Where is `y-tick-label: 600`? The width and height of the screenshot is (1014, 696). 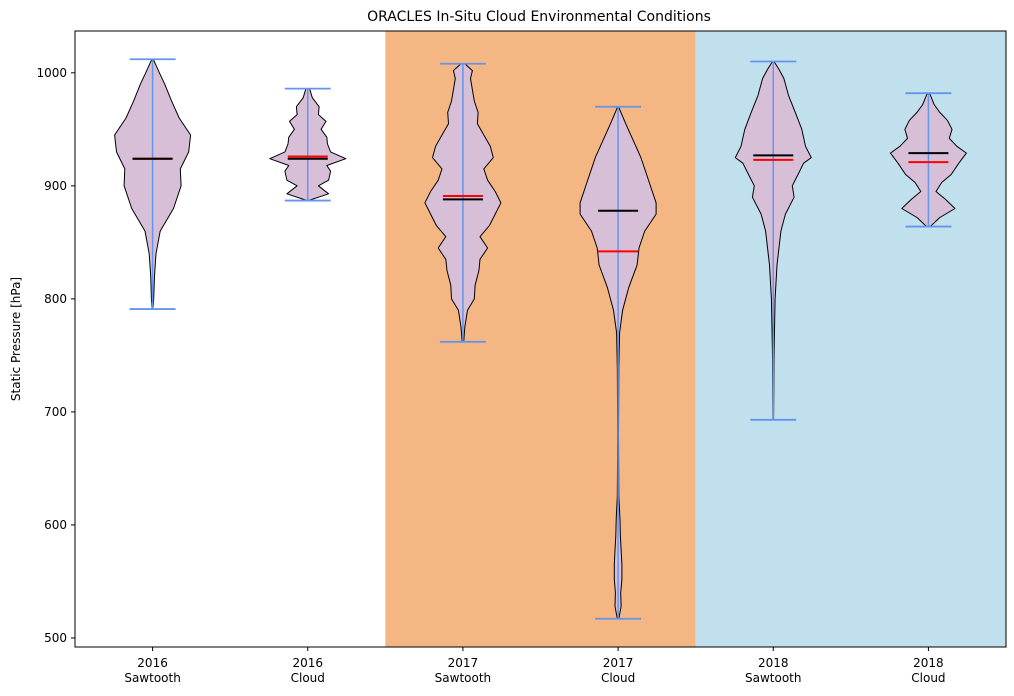
y-tick-label: 600 is located at coordinates (55, 525).